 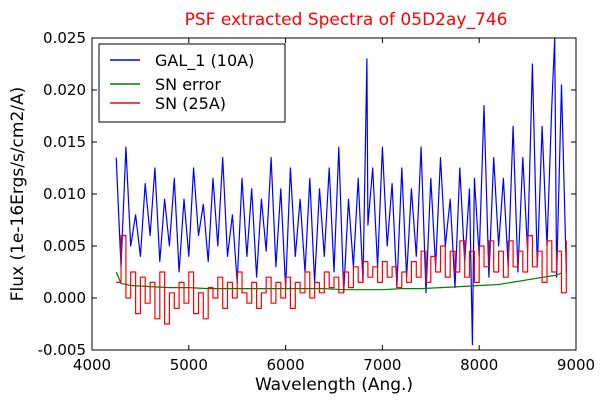 What do you see at coordinates (190, 103) in the screenshot?
I see `legend-label-sn: SN (25A)` at bounding box center [190, 103].